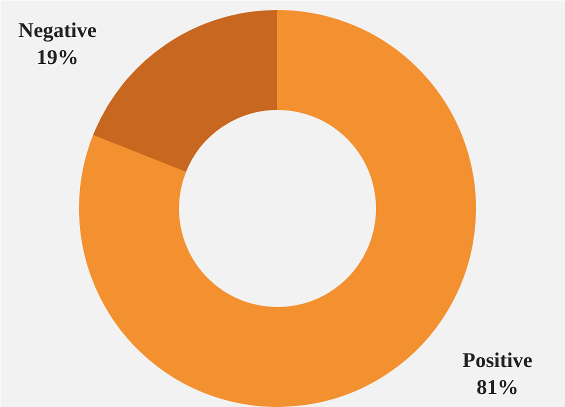 The image size is (565, 407). Describe the element at coordinates (57, 57) in the screenshot. I see `data-label: 19%` at that location.